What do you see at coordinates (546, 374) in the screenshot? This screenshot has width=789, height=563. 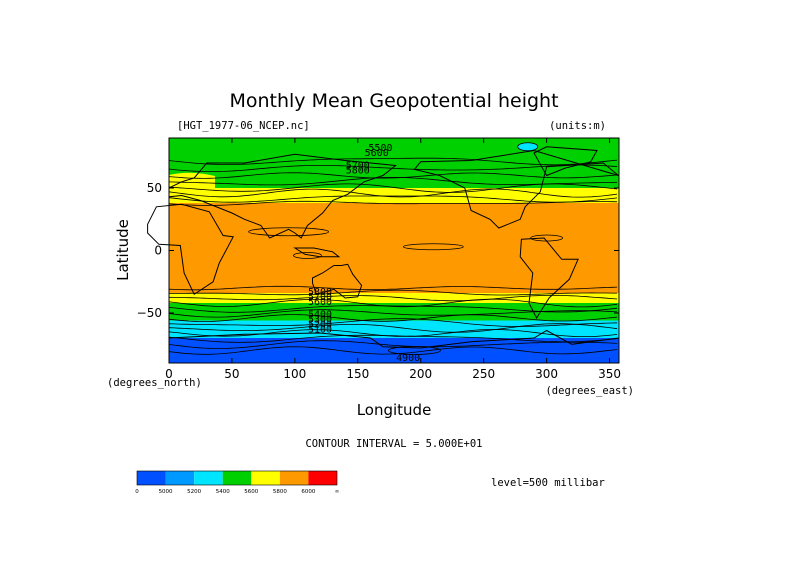 I see `x-tick-label: 300` at bounding box center [546, 374].